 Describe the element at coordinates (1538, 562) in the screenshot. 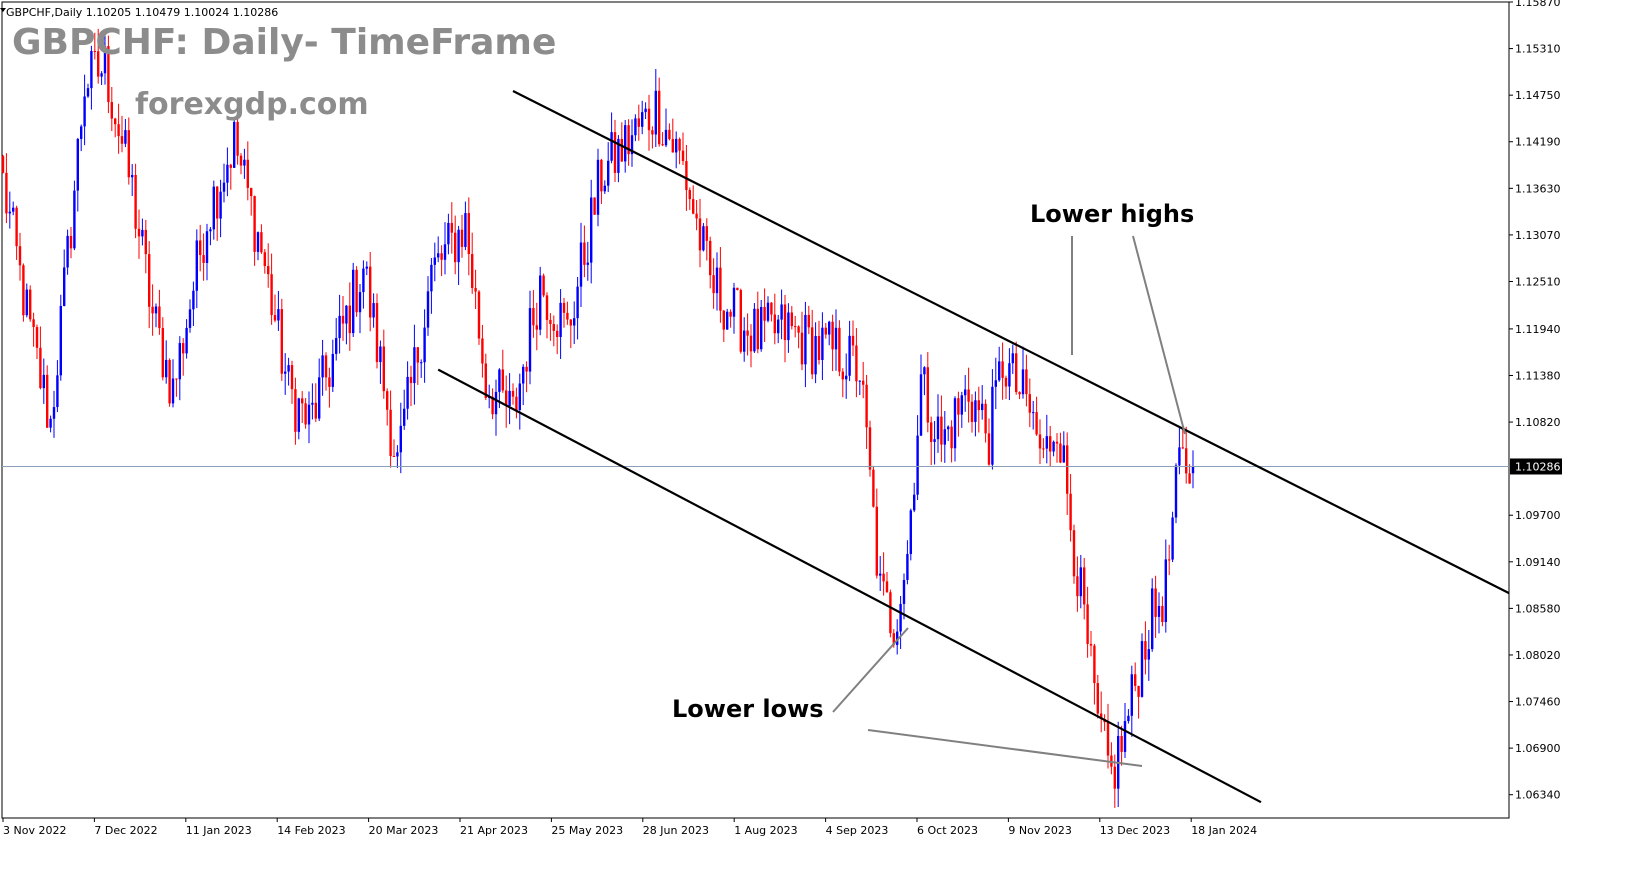

I see `y-tick-label: 1.09140` at that location.